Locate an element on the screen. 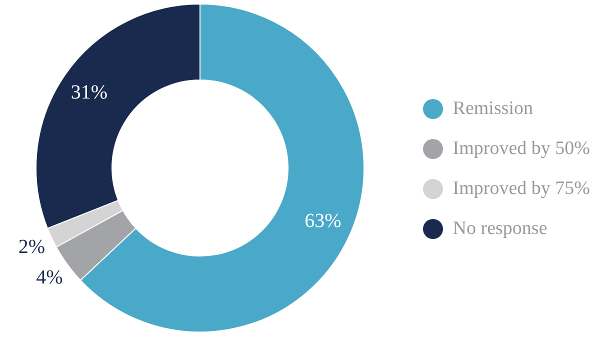 The height and width of the screenshot is (337, 600). data-label: 2% is located at coordinates (32, 247).